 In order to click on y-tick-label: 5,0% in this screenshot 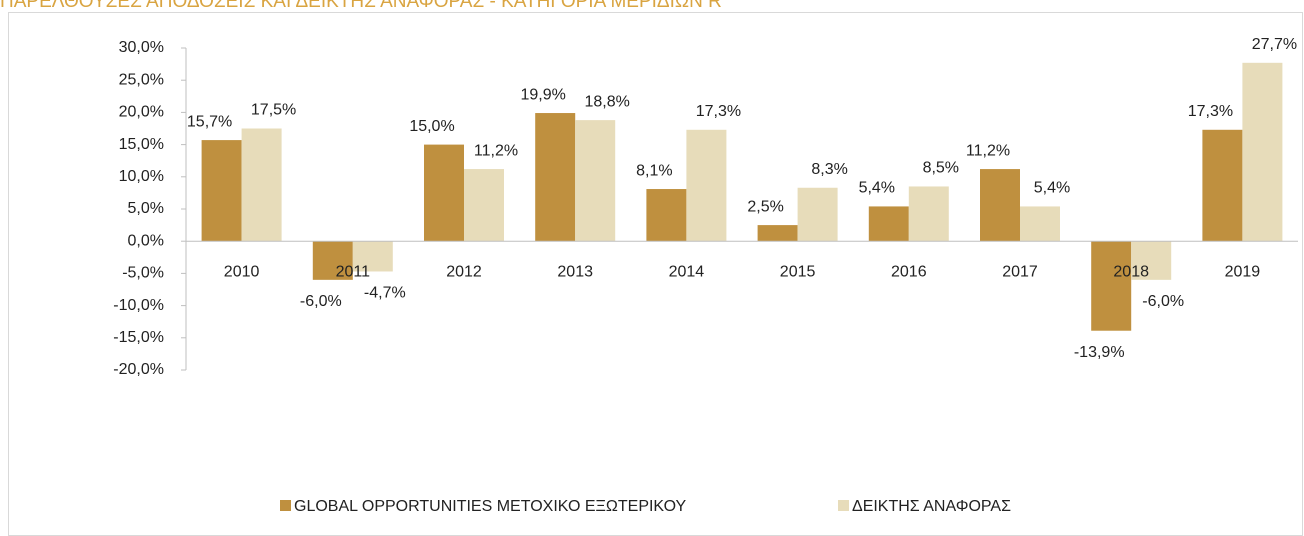, I will do `click(146, 208)`.